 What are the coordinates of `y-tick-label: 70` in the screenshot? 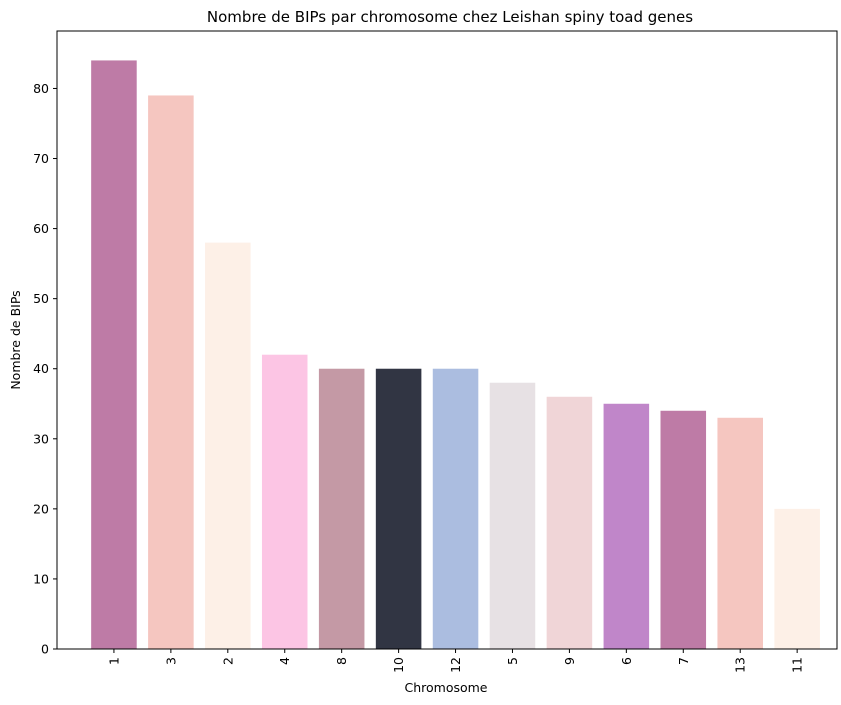 It's located at (41, 158).